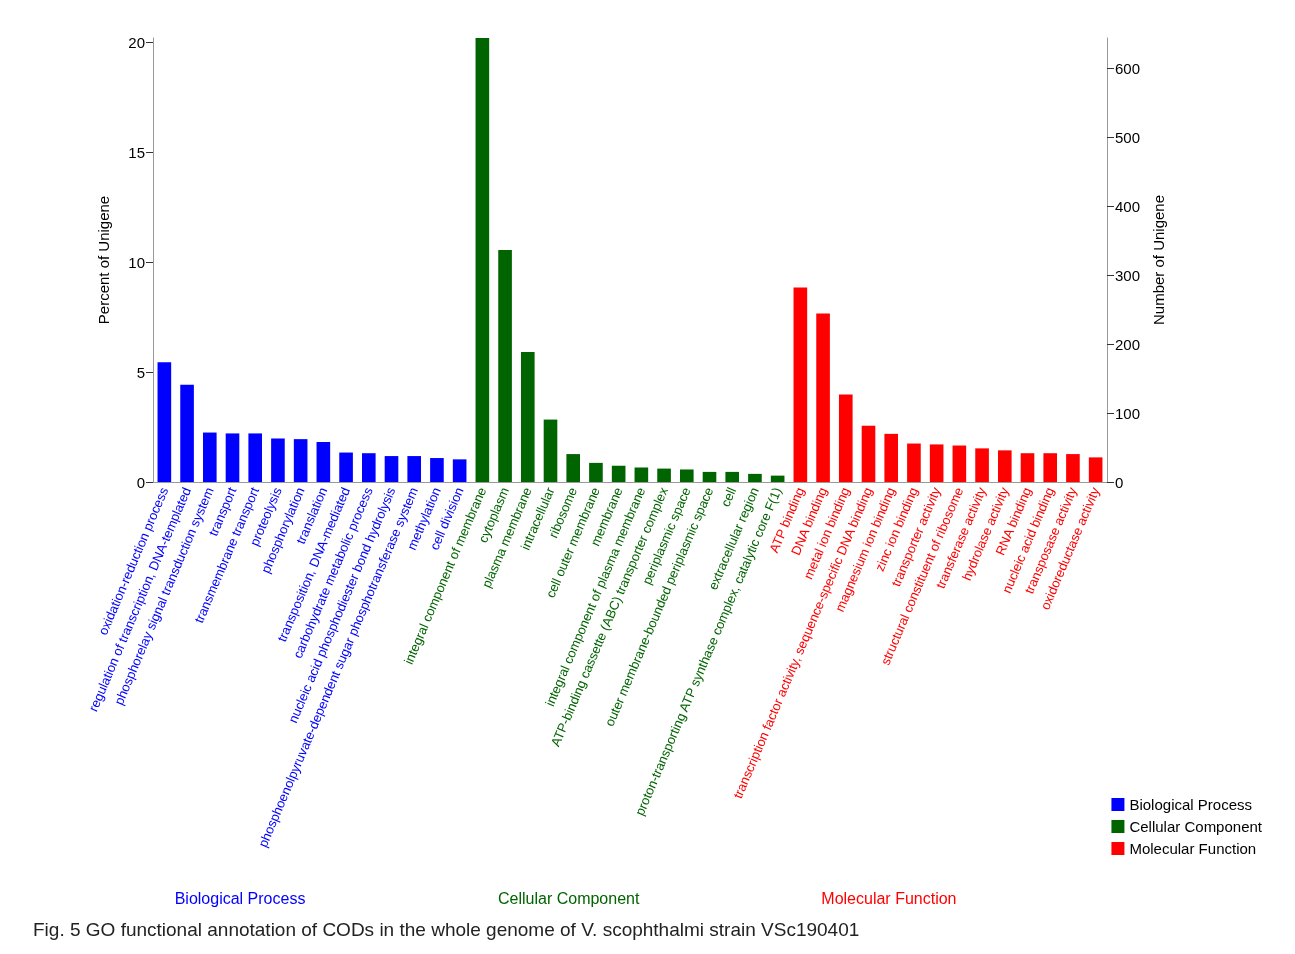 This screenshot has width=1295, height=954. Describe the element at coordinates (889, 898) in the screenshot. I see `text: Molecular Function` at that location.